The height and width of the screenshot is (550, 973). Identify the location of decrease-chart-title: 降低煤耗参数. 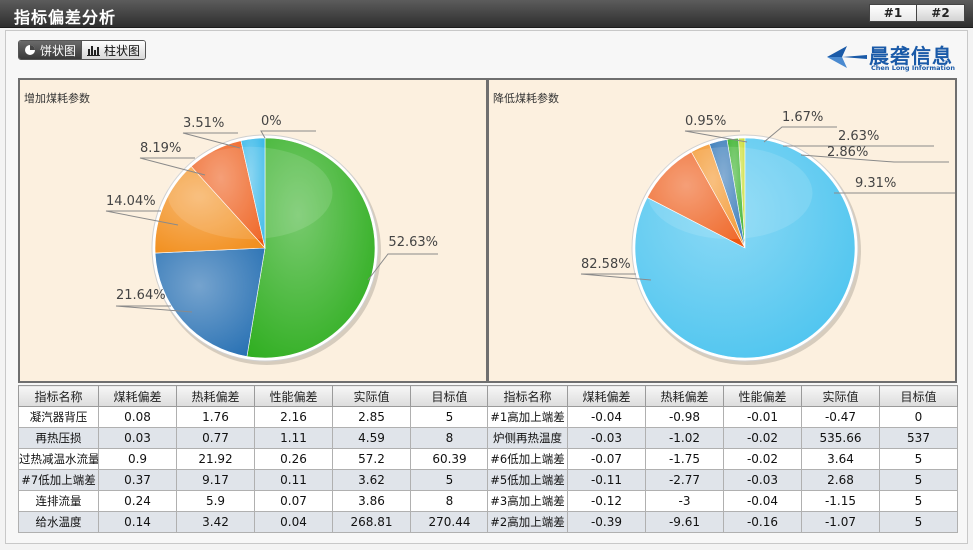
(526, 98).